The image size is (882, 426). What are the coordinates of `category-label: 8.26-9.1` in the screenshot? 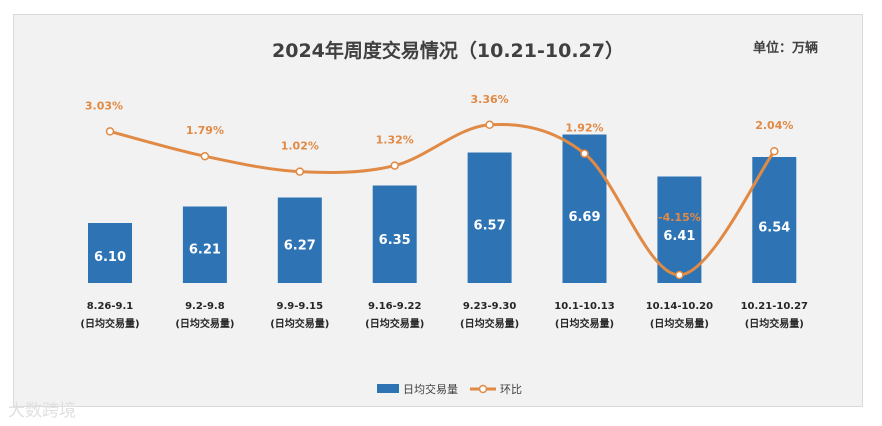 It's located at (110, 306).